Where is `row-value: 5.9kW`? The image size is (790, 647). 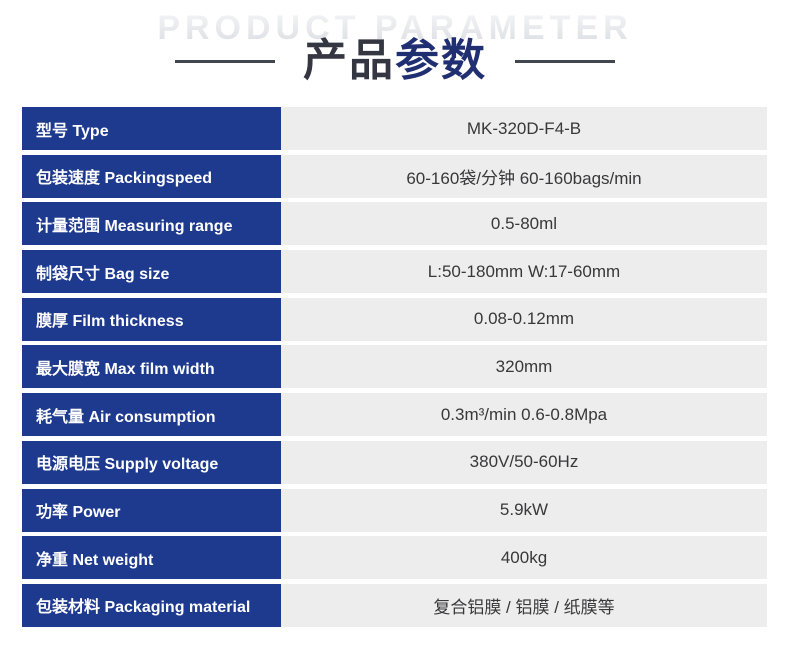
row-value: 5.9kW is located at coordinates (524, 510).